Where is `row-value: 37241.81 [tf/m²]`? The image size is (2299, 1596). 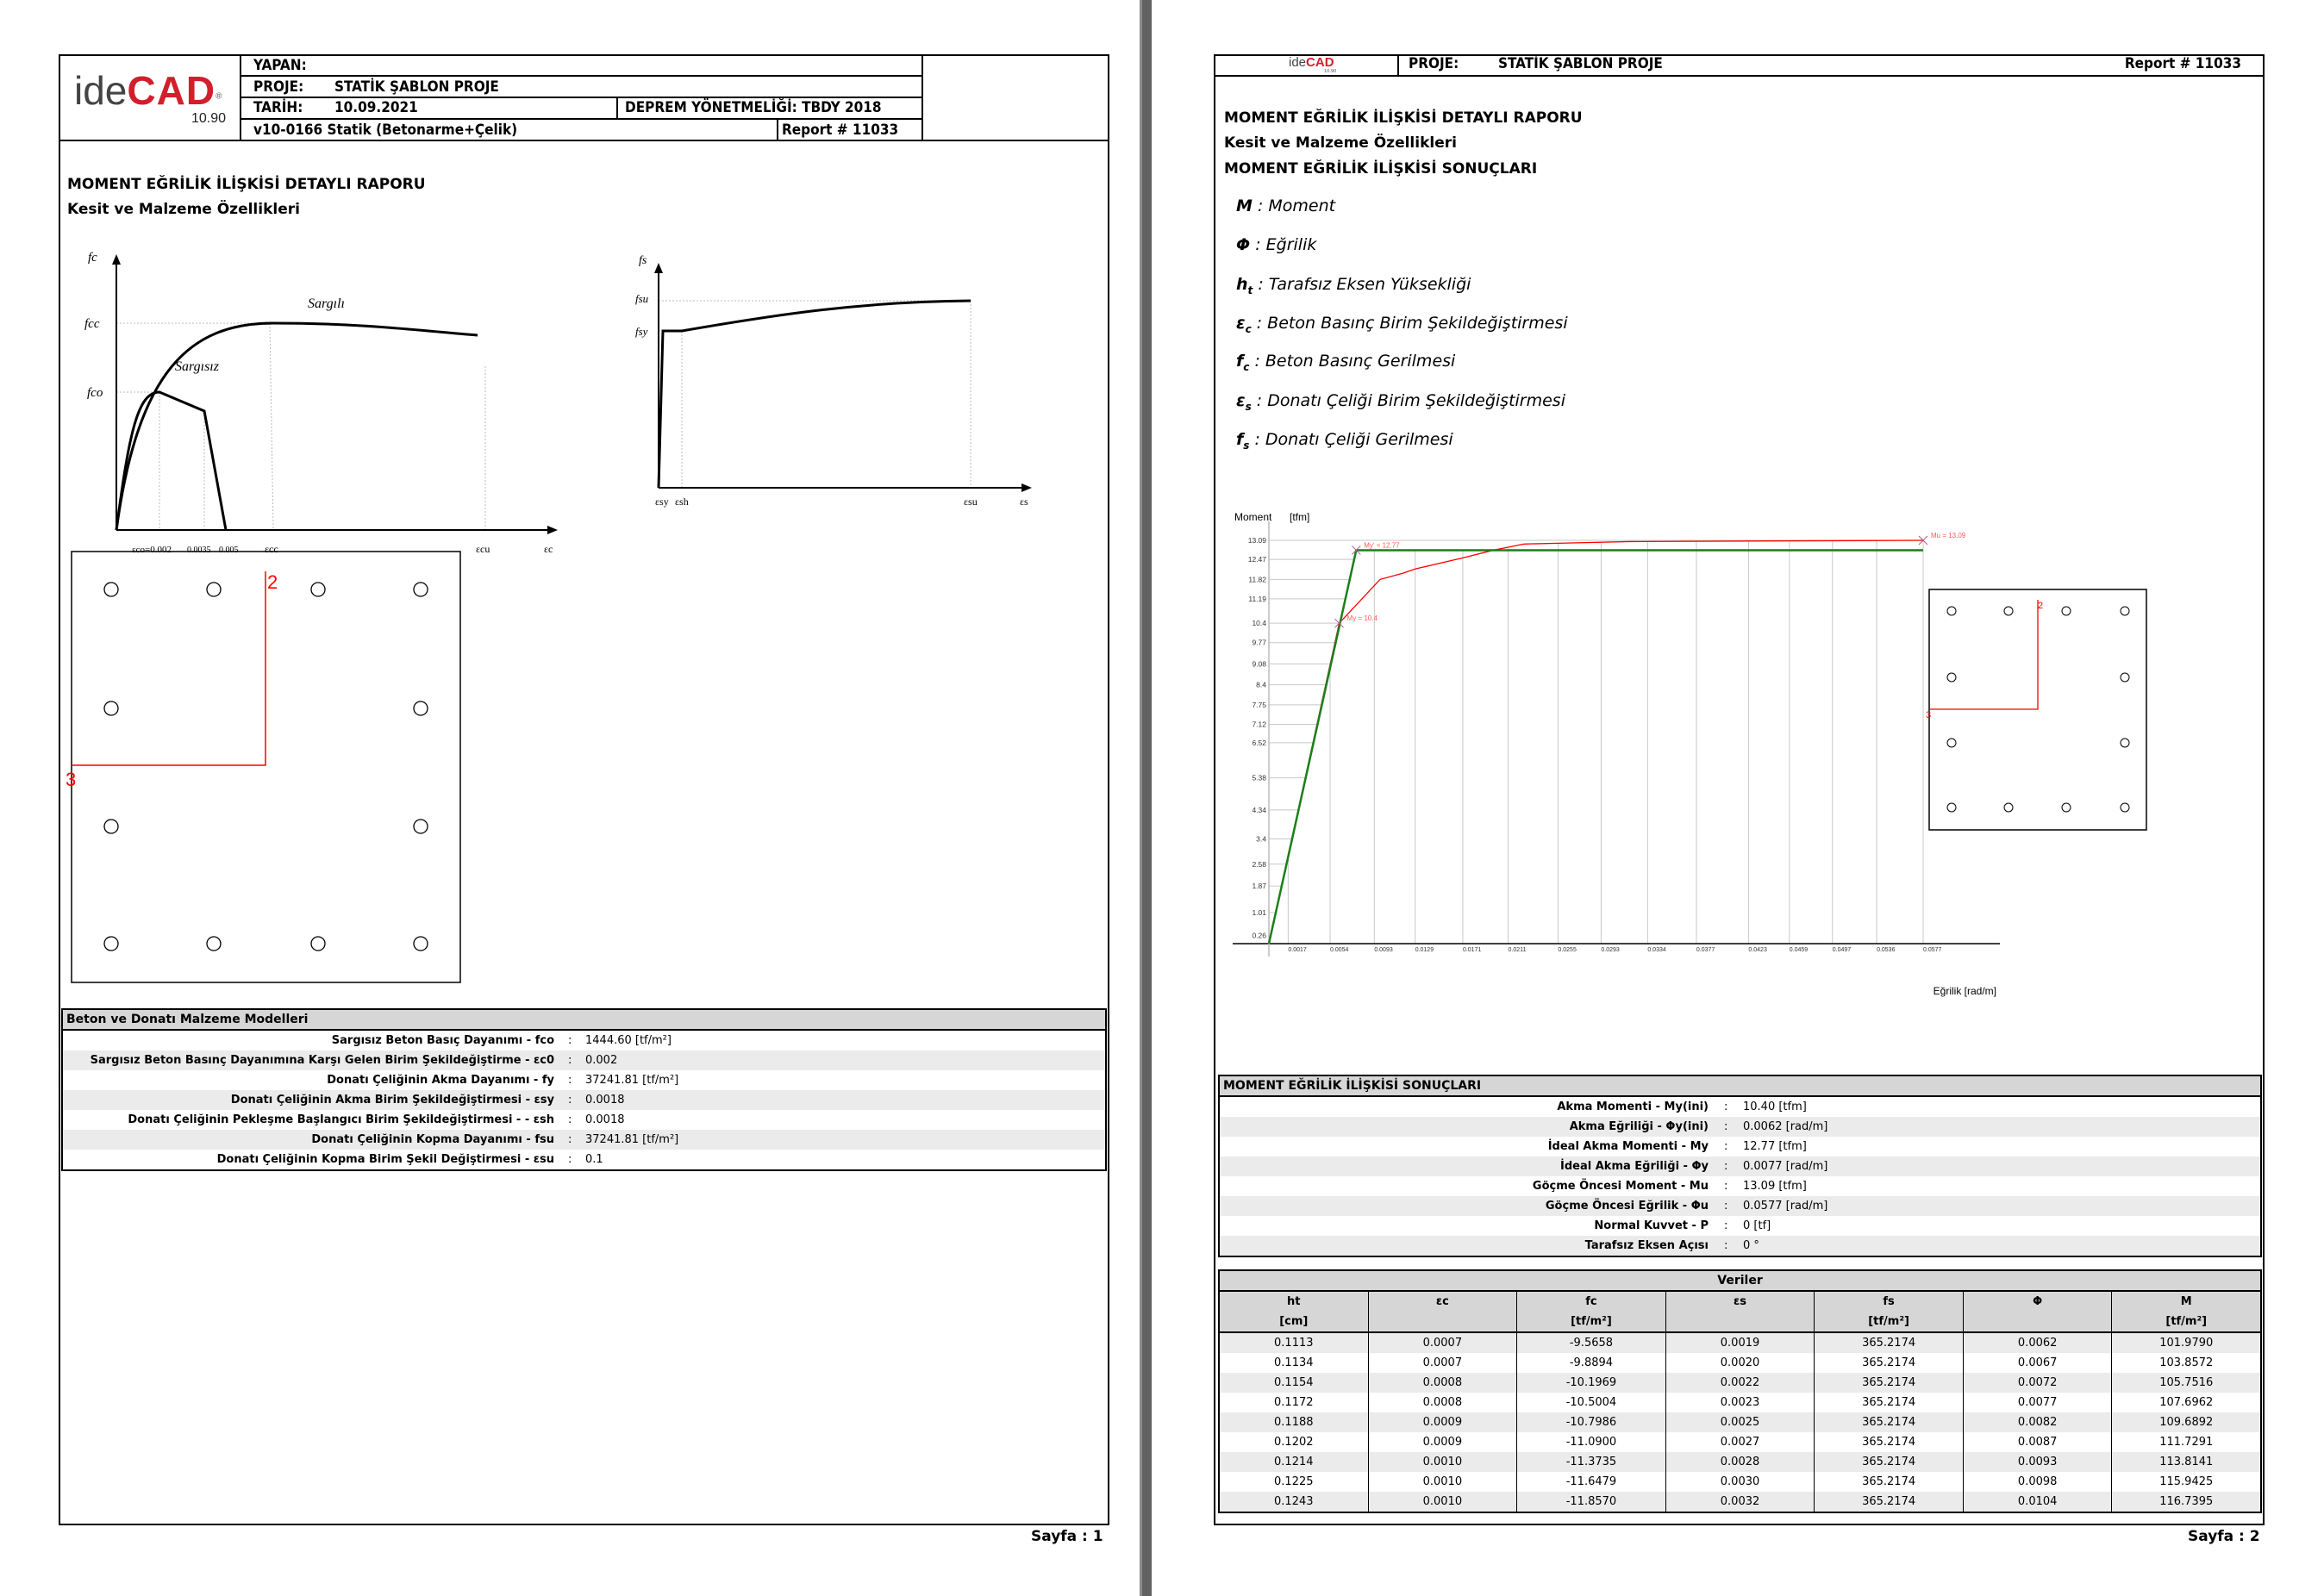 row-value: 37241.81 [tf/m²] is located at coordinates (632, 1139).